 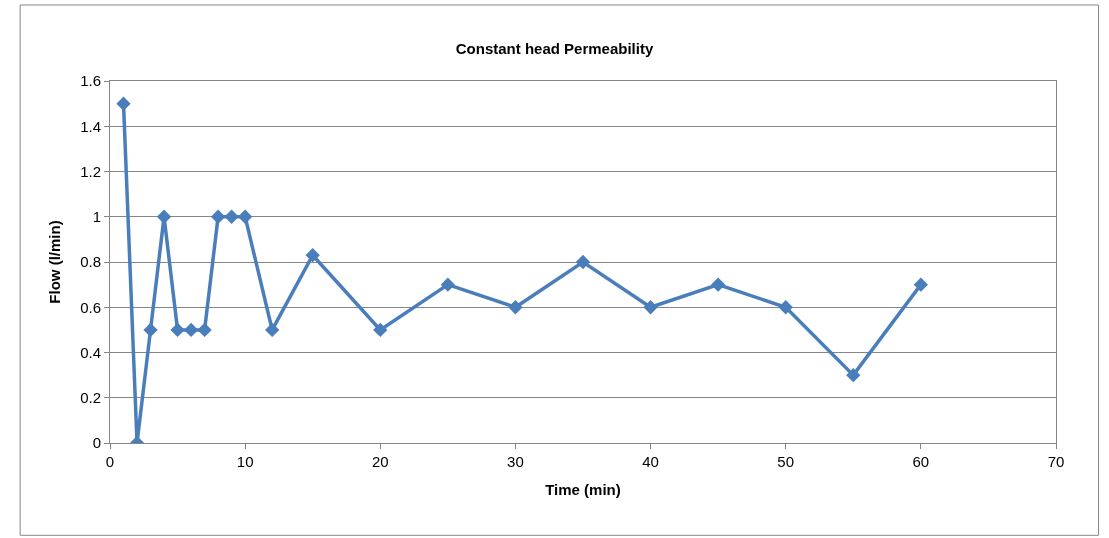 I want to click on y-tick-label: 1.6, so click(x=90, y=81).